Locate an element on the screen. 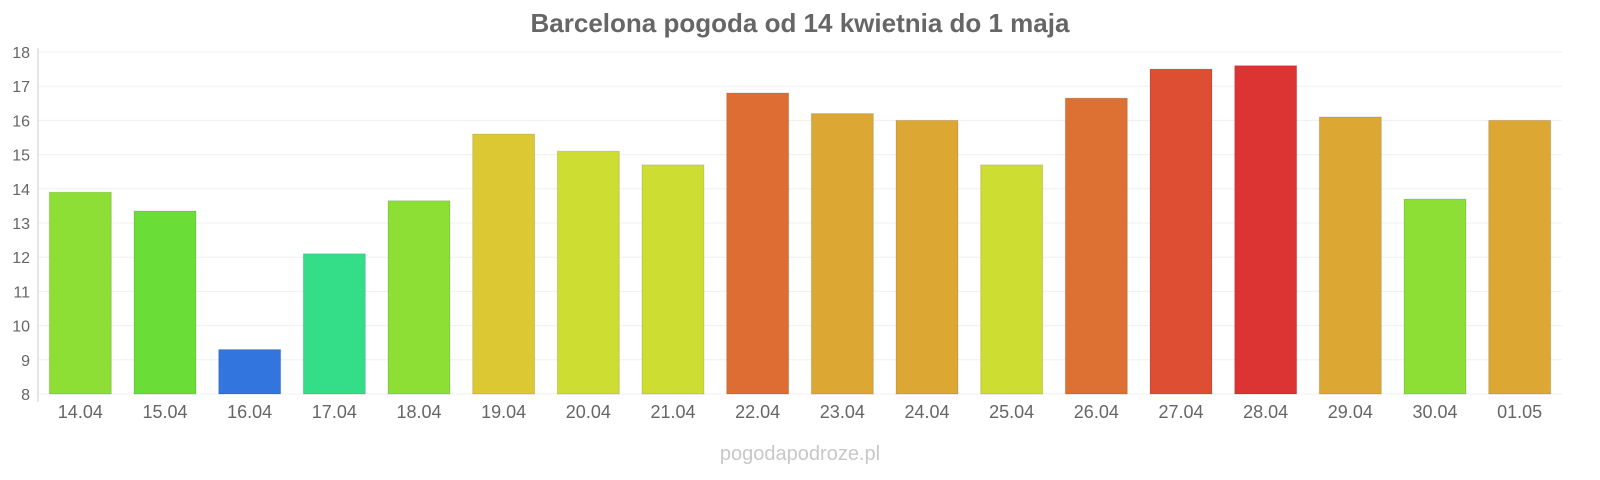 This screenshot has width=1600, height=480. bar-20.04 is located at coordinates (588, 272).